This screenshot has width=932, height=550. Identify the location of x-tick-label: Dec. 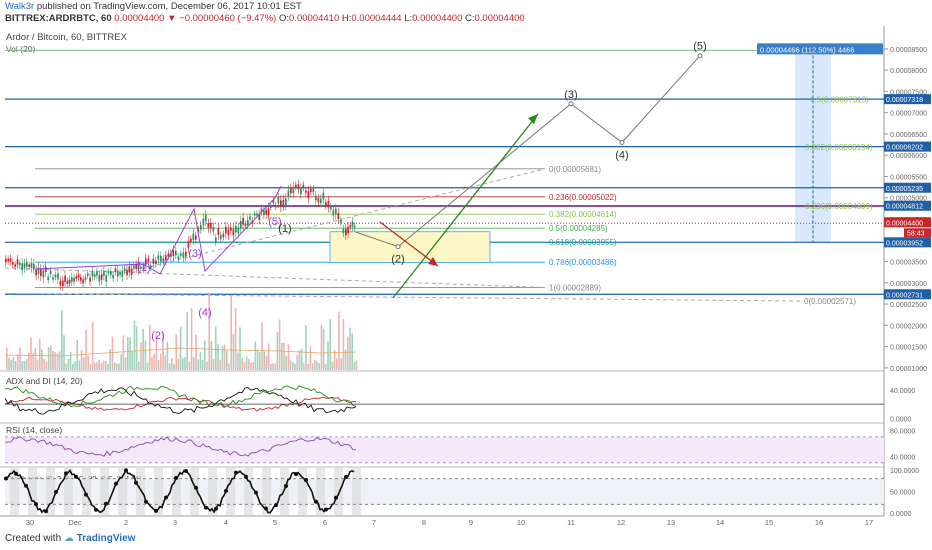
(75, 522).